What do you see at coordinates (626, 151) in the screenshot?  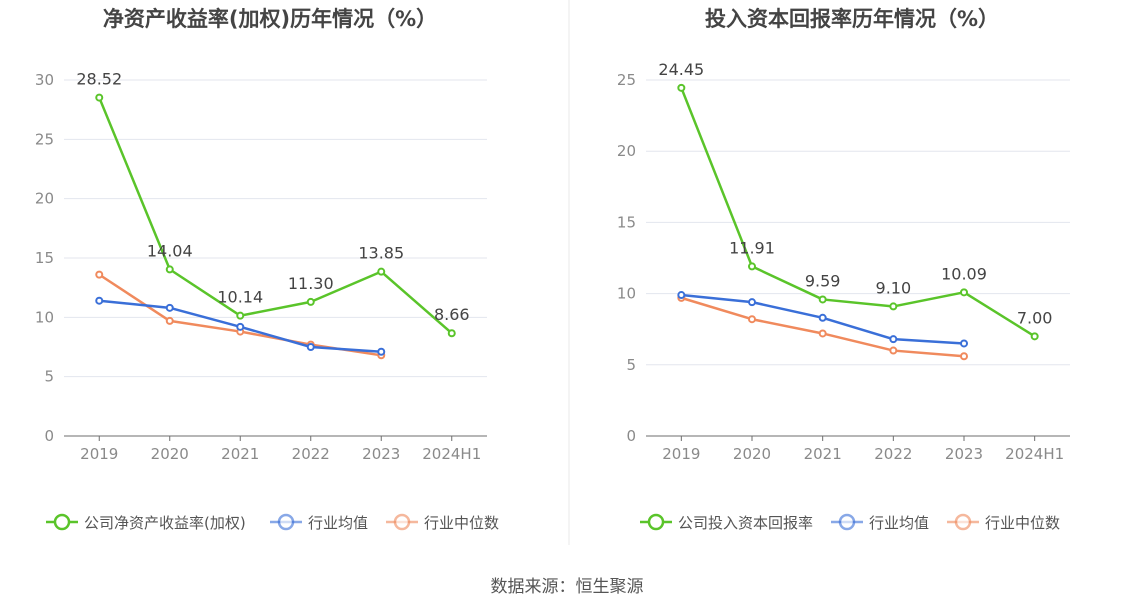 I see `chart2-y-tick-label: 20` at bounding box center [626, 151].